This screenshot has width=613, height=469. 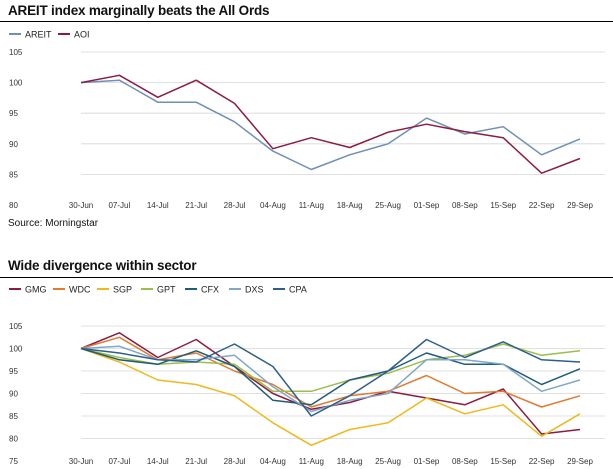 What do you see at coordinates (166, 290) in the screenshot?
I see `legend-label-gpt: GPT` at bounding box center [166, 290].